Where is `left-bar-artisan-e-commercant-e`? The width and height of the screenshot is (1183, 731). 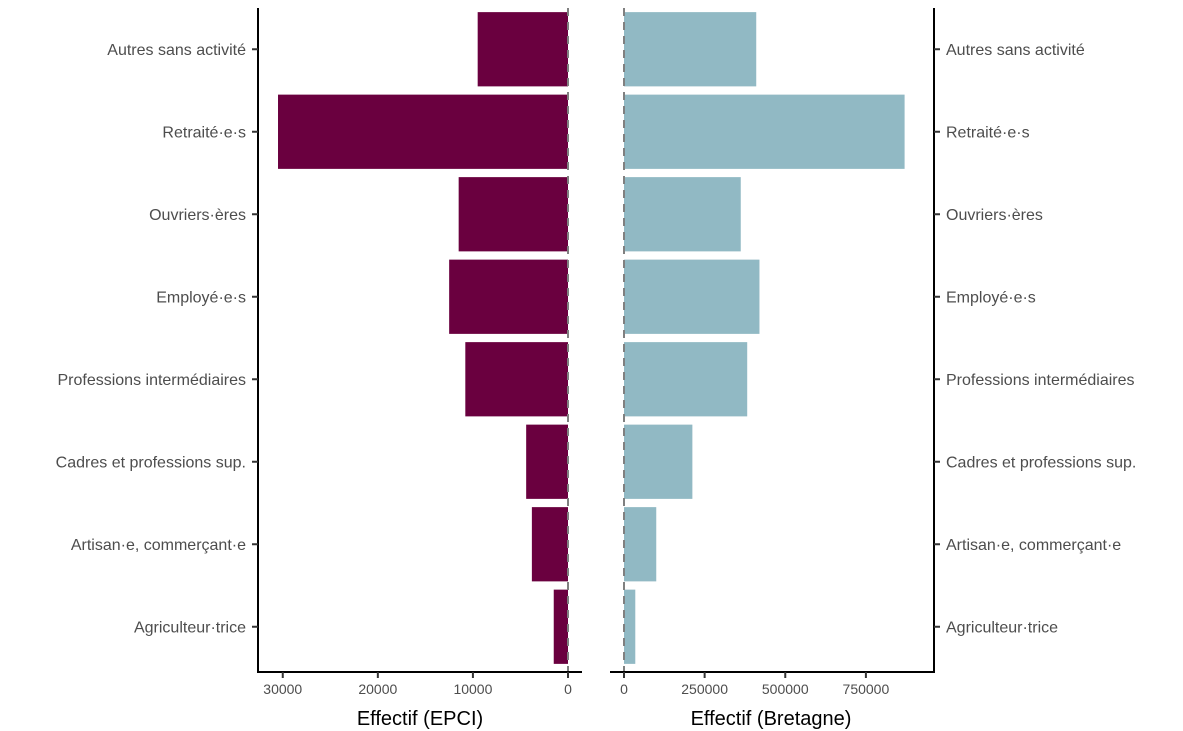 left-bar-artisan-e-commercant-e is located at coordinates (549, 544).